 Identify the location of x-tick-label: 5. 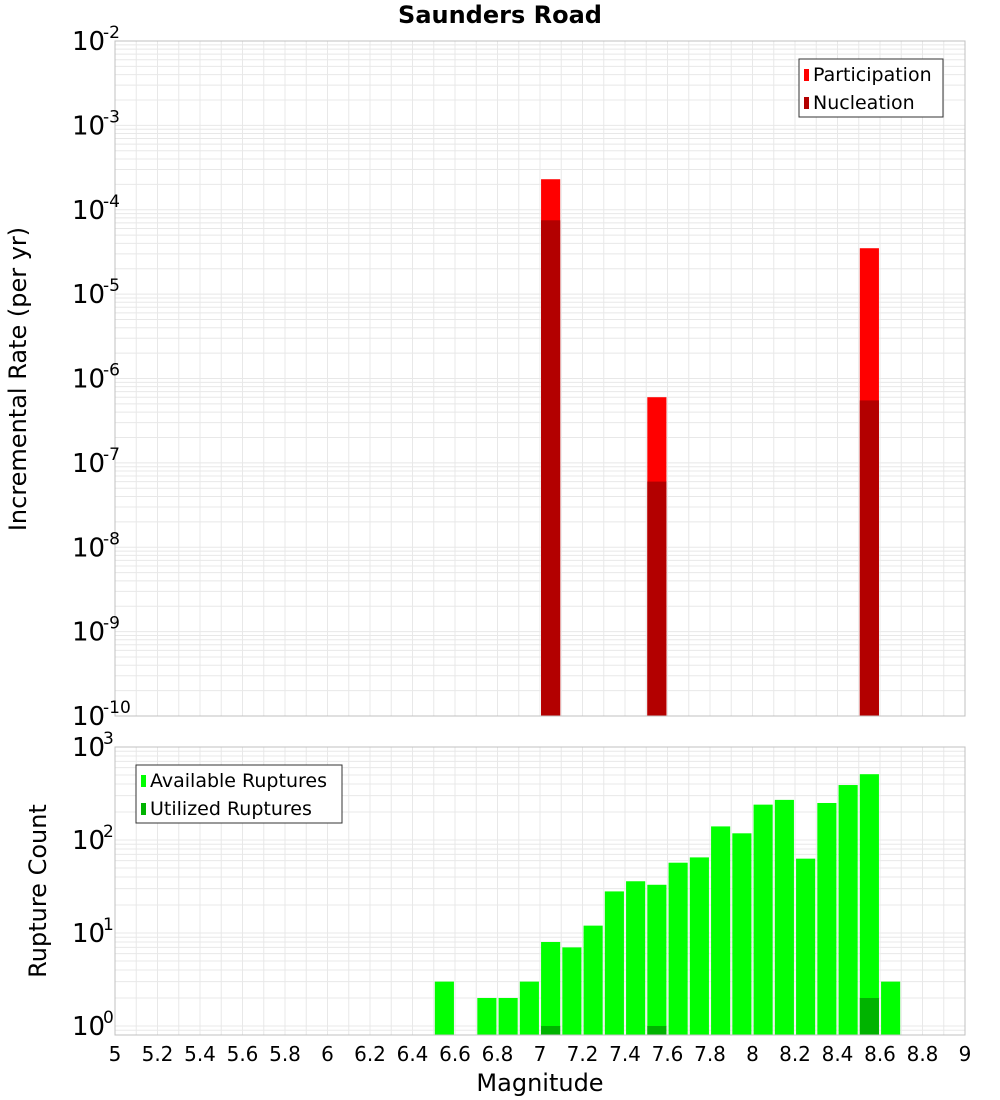
(115, 1054).